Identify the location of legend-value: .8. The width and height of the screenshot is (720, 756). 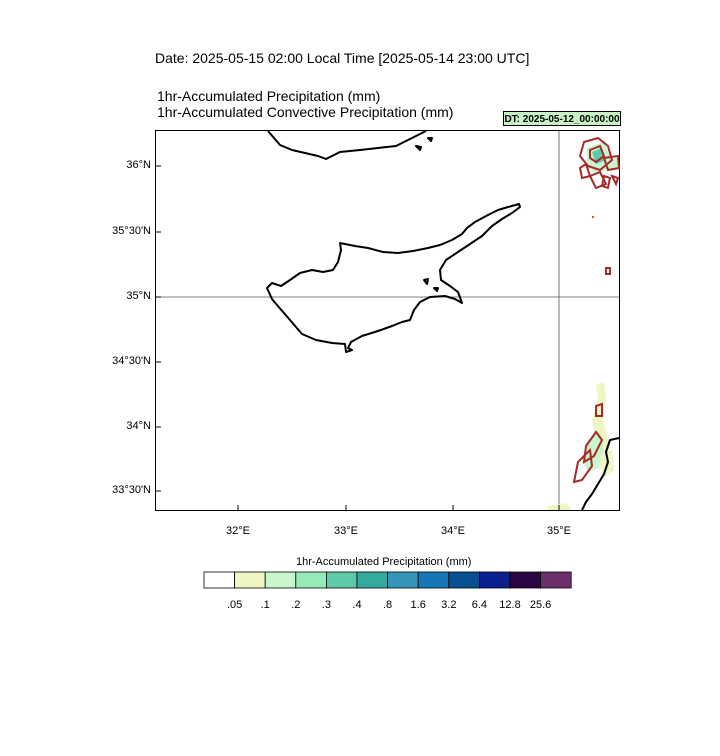
(388, 605).